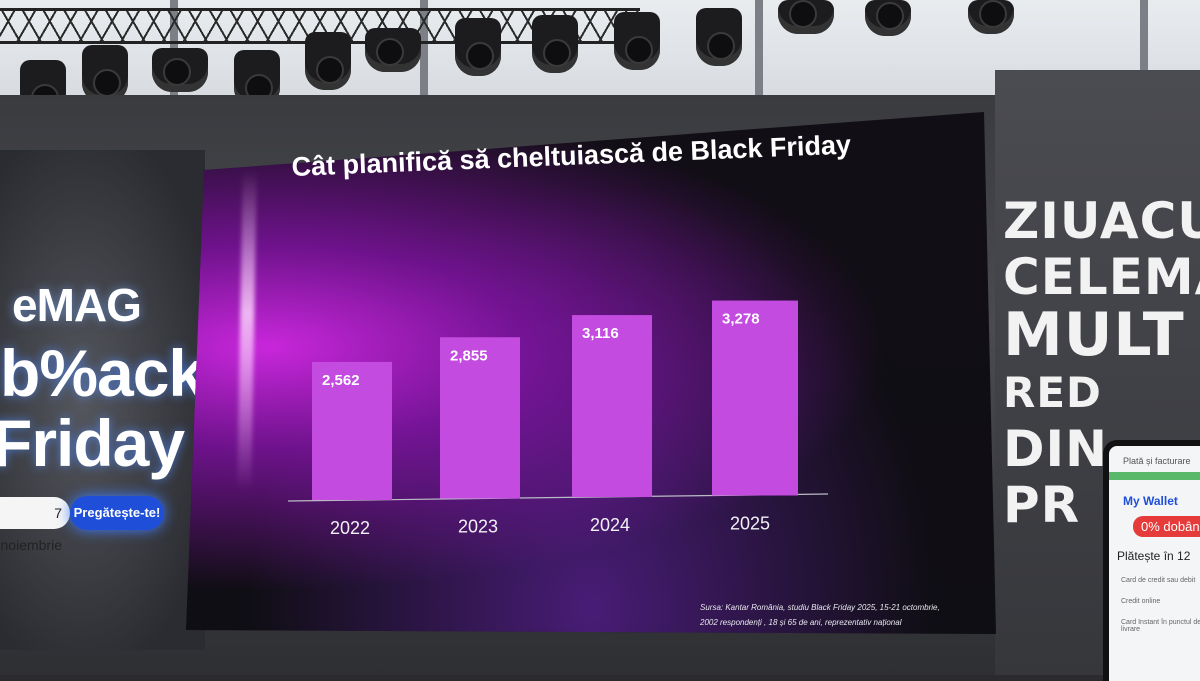 This screenshot has width=1200, height=681. Describe the element at coordinates (117, 513) in the screenshot. I see `prepare-button: Pregătește-te!` at that location.